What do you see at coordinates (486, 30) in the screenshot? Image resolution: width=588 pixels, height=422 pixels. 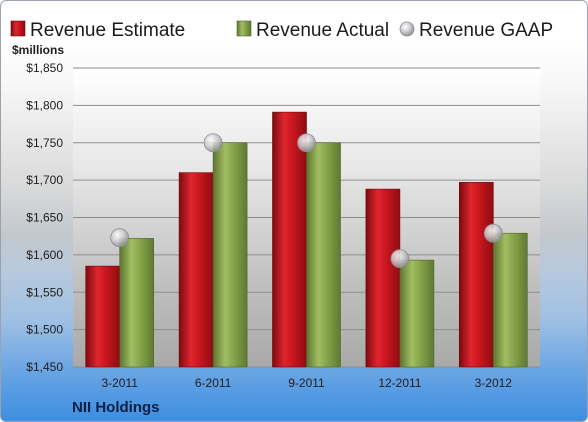 I see `legend-label: Revenue GAAP` at bounding box center [486, 30].